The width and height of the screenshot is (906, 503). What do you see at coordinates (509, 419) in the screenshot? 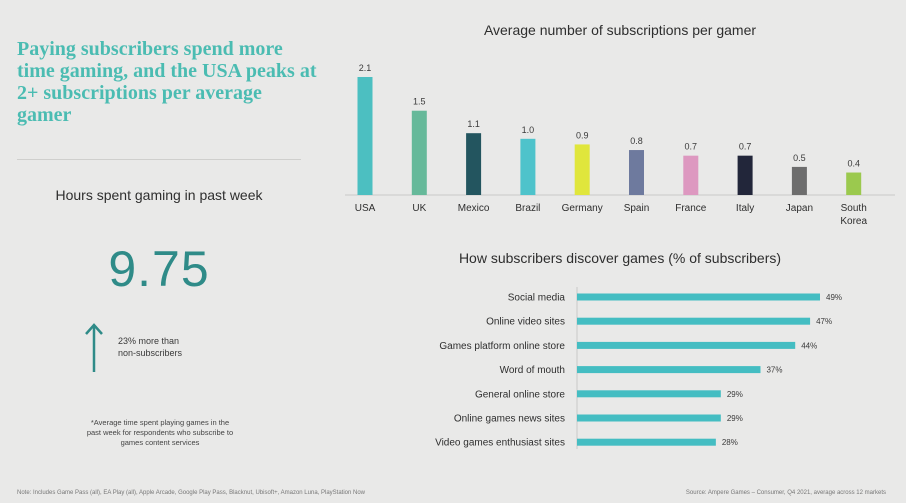
I see `category-label: Online games news sites` at bounding box center [509, 419].